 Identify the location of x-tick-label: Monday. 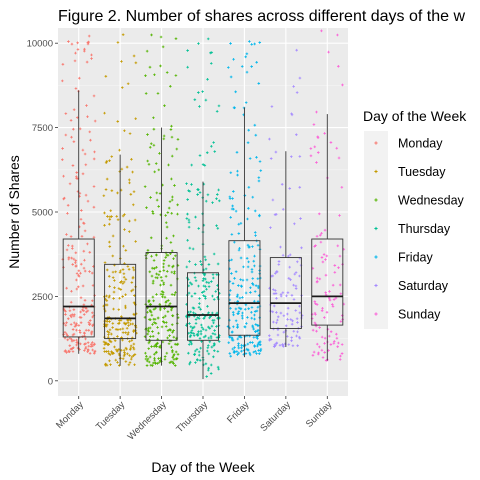
(70, 415).